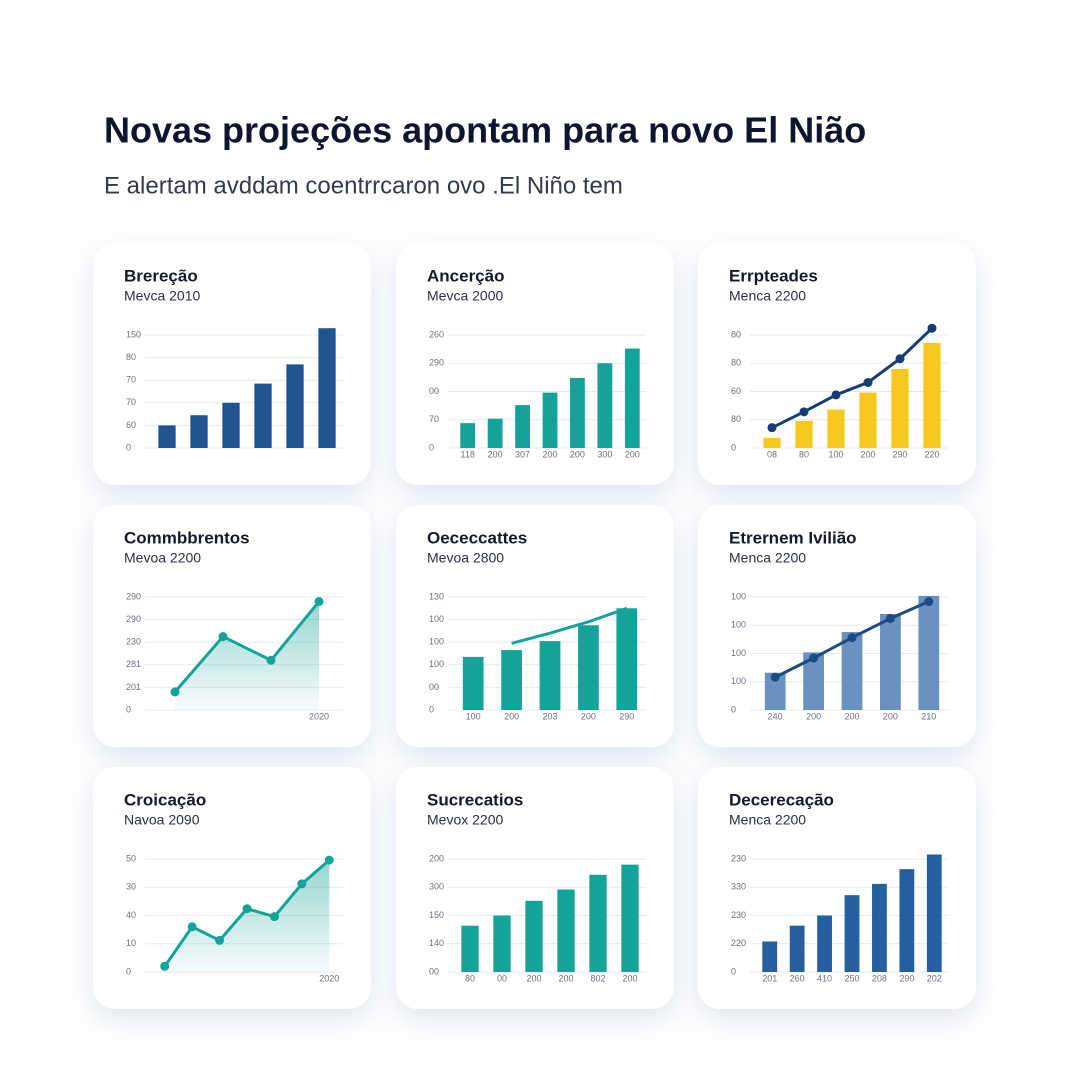 The height and width of the screenshot is (1085, 1080). What do you see at coordinates (436, 334) in the screenshot?
I see `y-tick-label: 260` at bounding box center [436, 334].